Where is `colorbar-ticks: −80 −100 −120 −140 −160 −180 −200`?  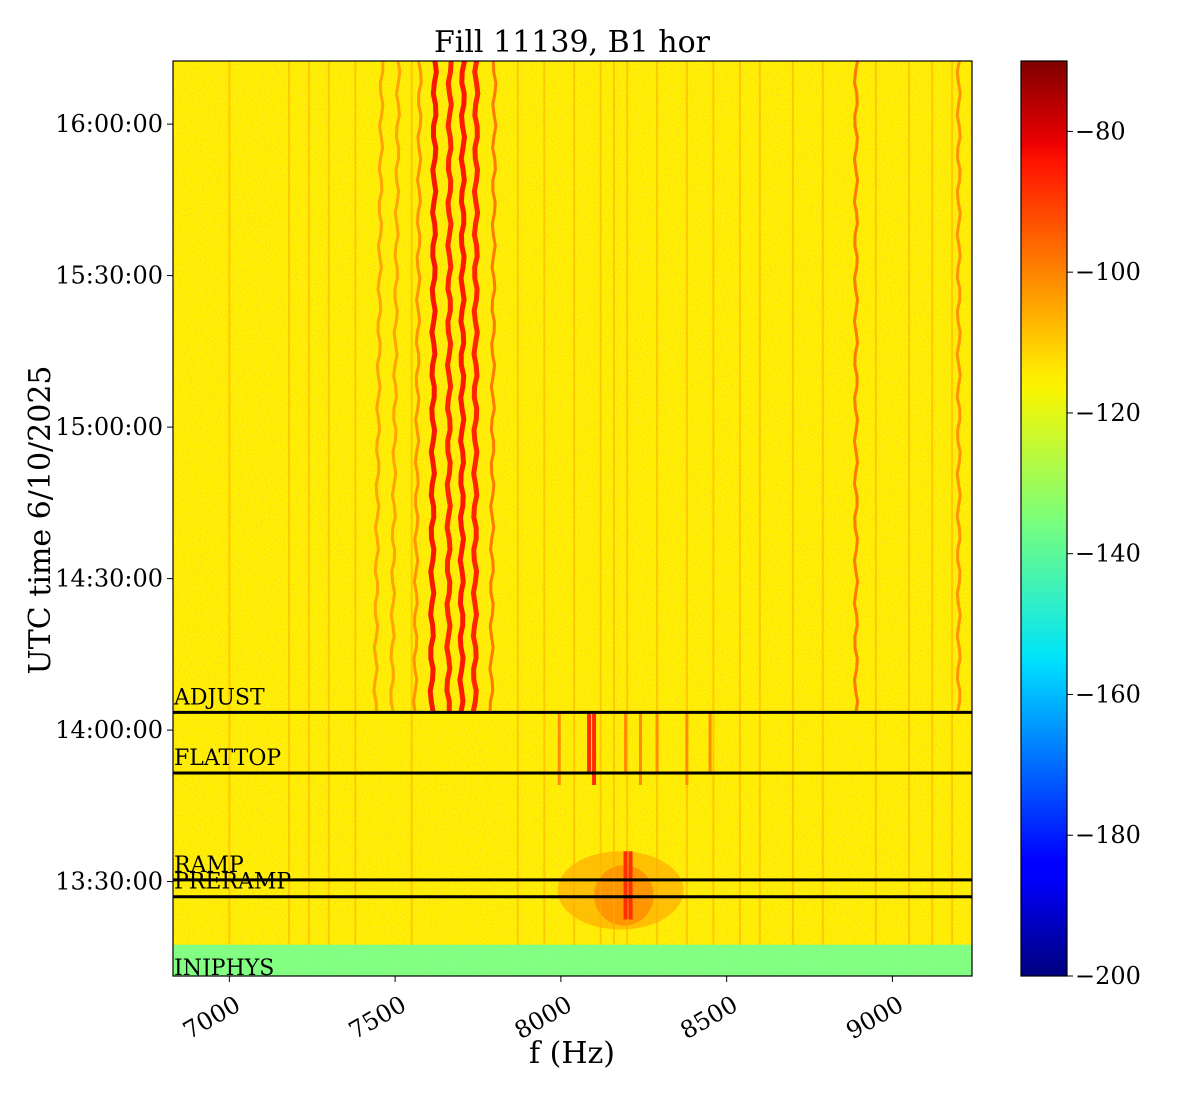 colorbar-ticks: −80 −100 −120 −140 −160 −180 −200 is located at coordinates (1104, 553).